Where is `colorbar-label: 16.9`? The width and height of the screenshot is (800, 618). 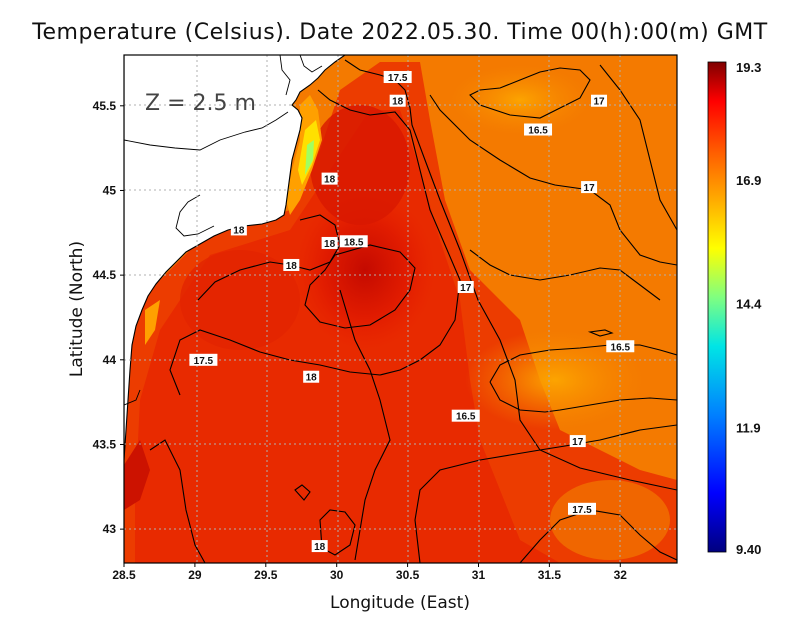 colorbar-label: 16.9 is located at coordinates (748, 180).